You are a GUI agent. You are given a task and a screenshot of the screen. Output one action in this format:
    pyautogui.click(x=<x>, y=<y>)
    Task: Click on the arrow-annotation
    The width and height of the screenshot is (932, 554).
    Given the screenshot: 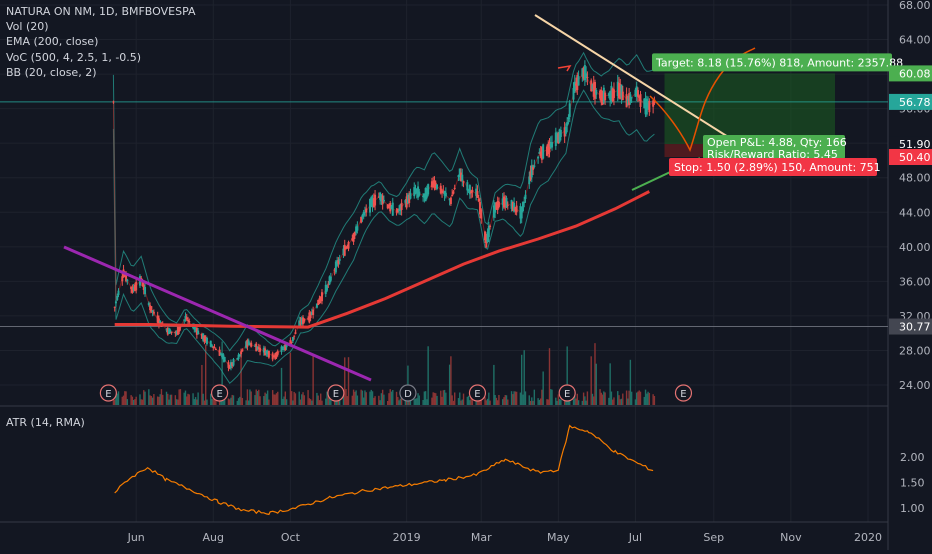 What is the action you would take?
    pyautogui.click(x=564, y=68)
    